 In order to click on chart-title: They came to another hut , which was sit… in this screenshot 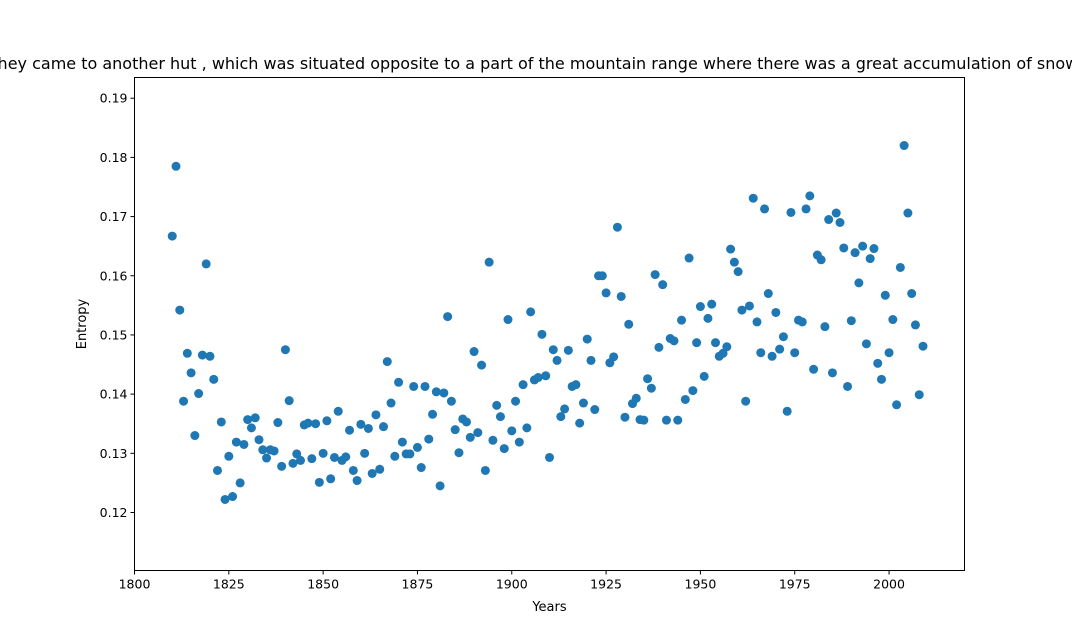, I will do `click(536, 63)`.